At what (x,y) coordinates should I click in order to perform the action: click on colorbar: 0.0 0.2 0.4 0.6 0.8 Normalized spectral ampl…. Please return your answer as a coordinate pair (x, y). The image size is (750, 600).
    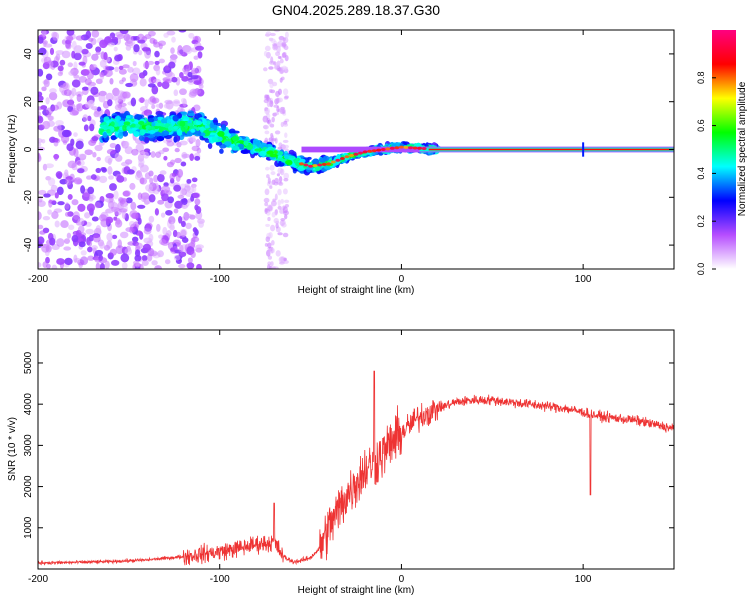
    Looking at the image, I should click on (722, 152).